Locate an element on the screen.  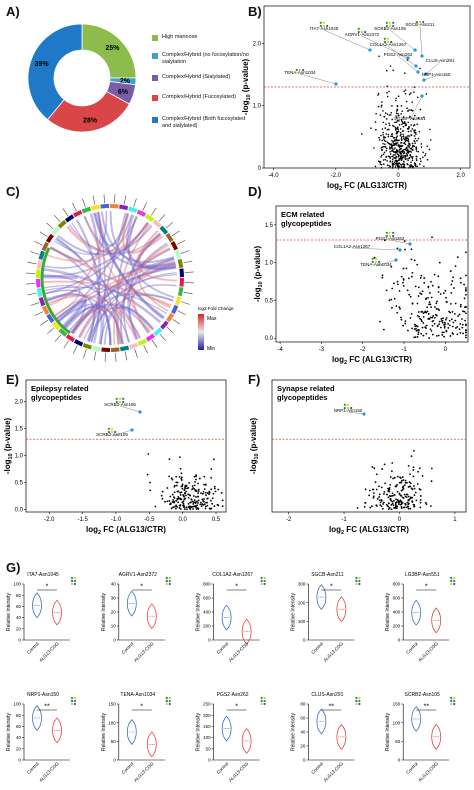
violin-y-tick-label: 0 is located at coordinates (399, 760).